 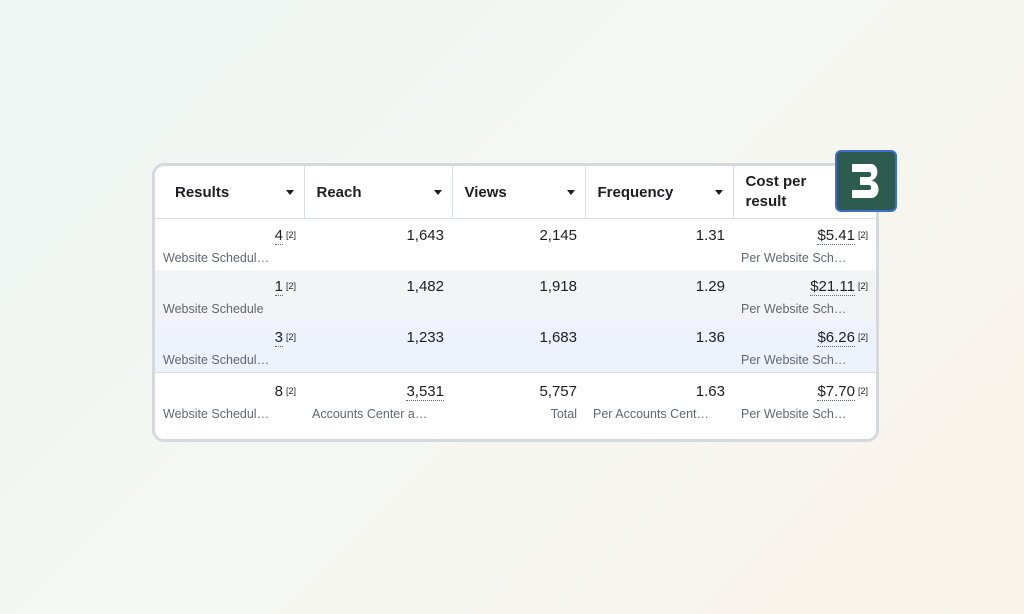 What do you see at coordinates (519, 192) in the screenshot?
I see `column-header-views: Views` at bounding box center [519, 192].